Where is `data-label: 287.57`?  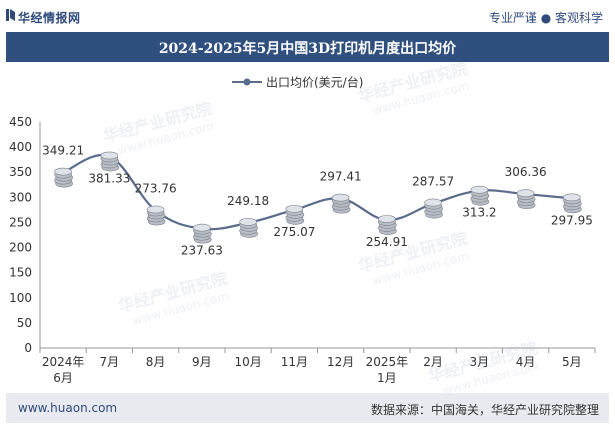 data-label: 287.57 is located at coordinates (433, 182).